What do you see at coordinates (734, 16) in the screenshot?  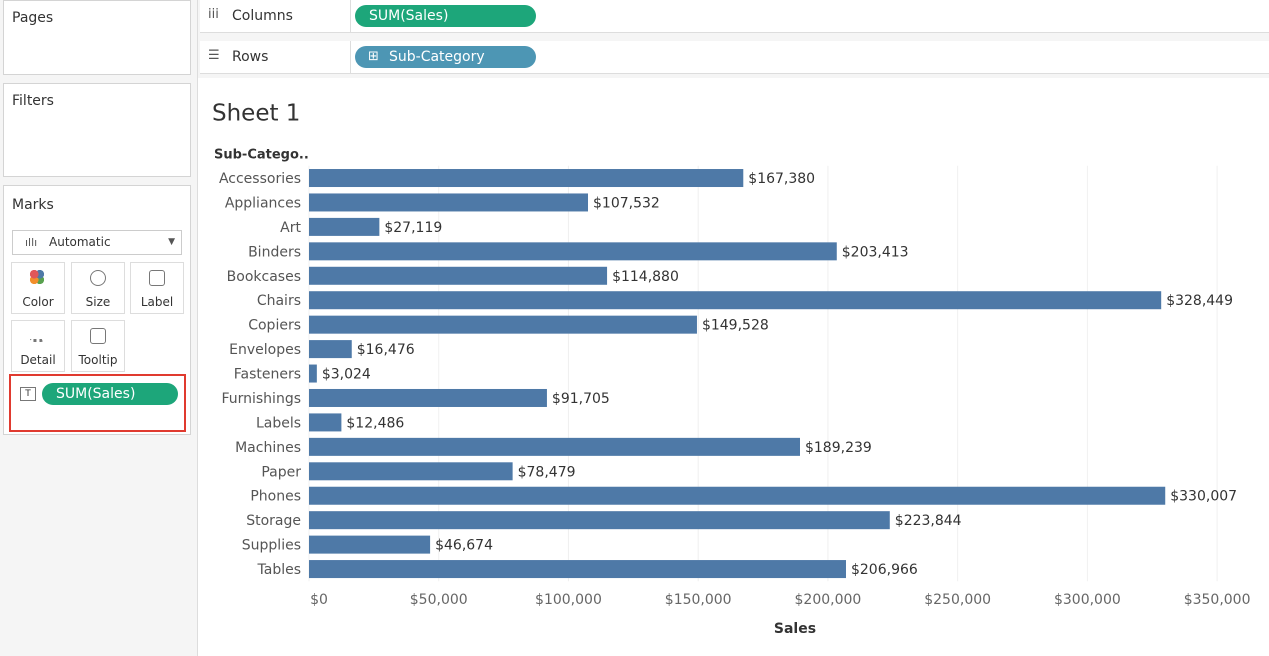 I see `columns-shelf: iii Columns SUM(Sales)` at bounding box center [734, 16].